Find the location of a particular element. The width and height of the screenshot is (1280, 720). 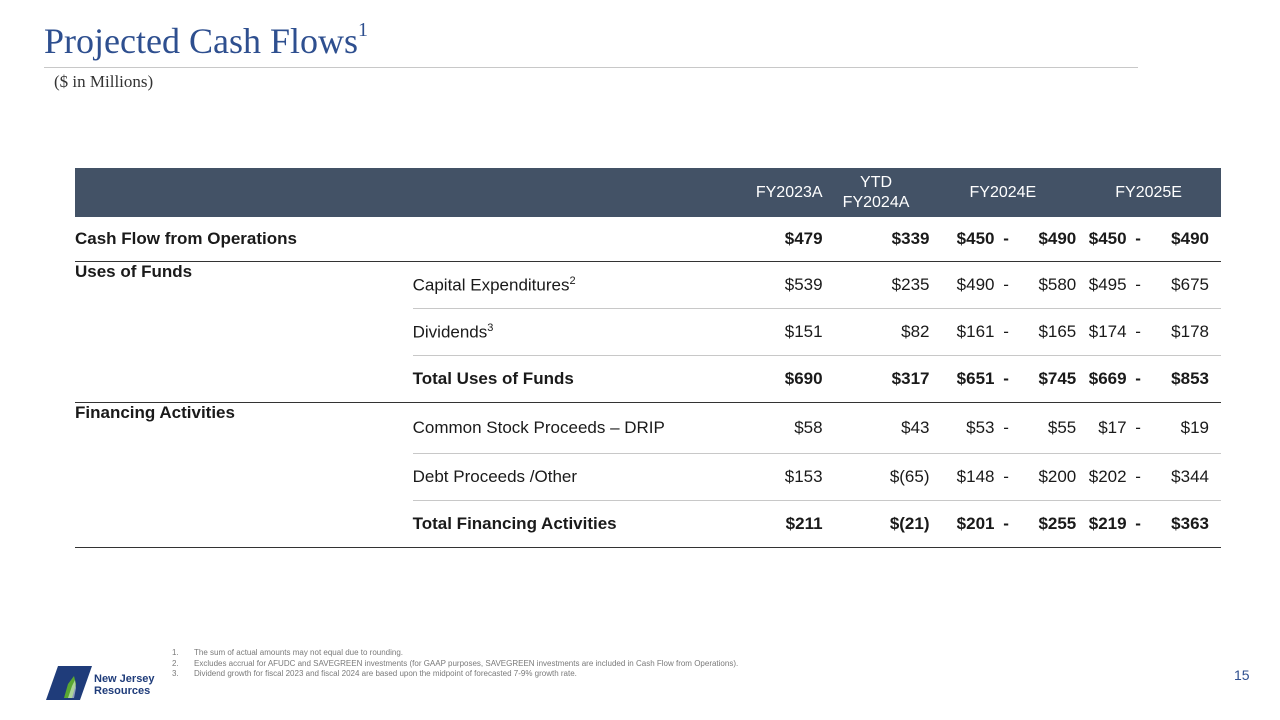

title-footnote-marker: 1 is located at coordinates (362, 30).